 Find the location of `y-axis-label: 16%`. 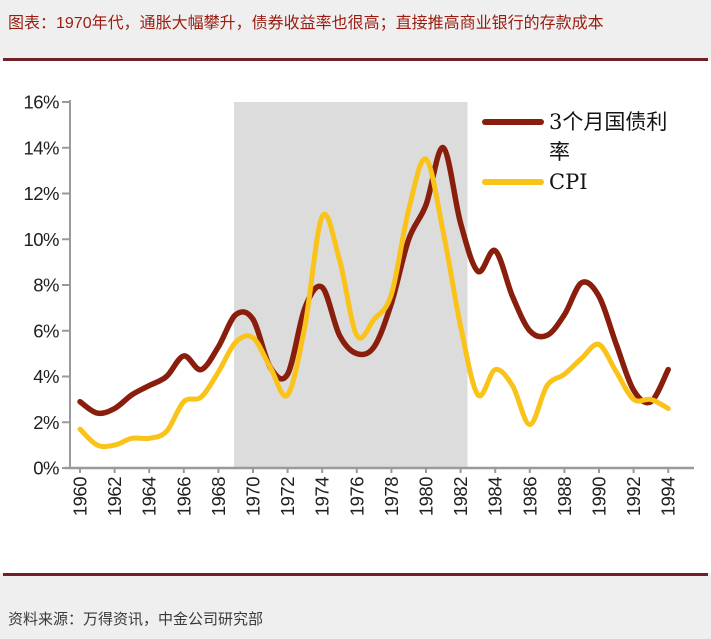

y-axis-label: 16% is located at coordinates (41, 102).